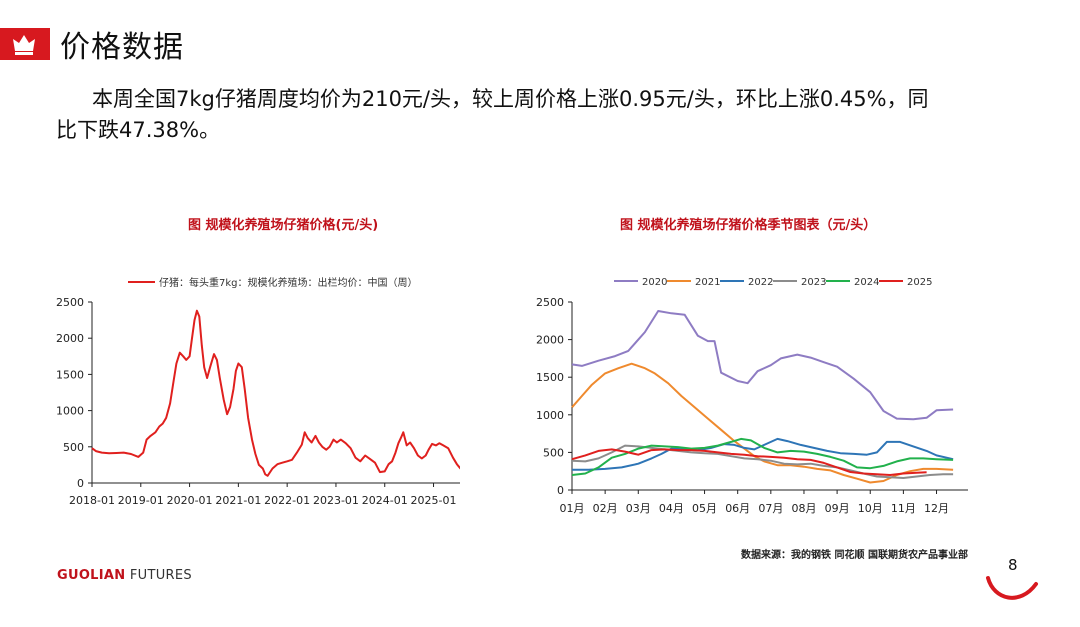 The height and width of the screenshot is (627, 1080). Describe the element at coordinates (903, 508) in the screenshot. I see `chart2-x-tick-label: 11月` at that location.